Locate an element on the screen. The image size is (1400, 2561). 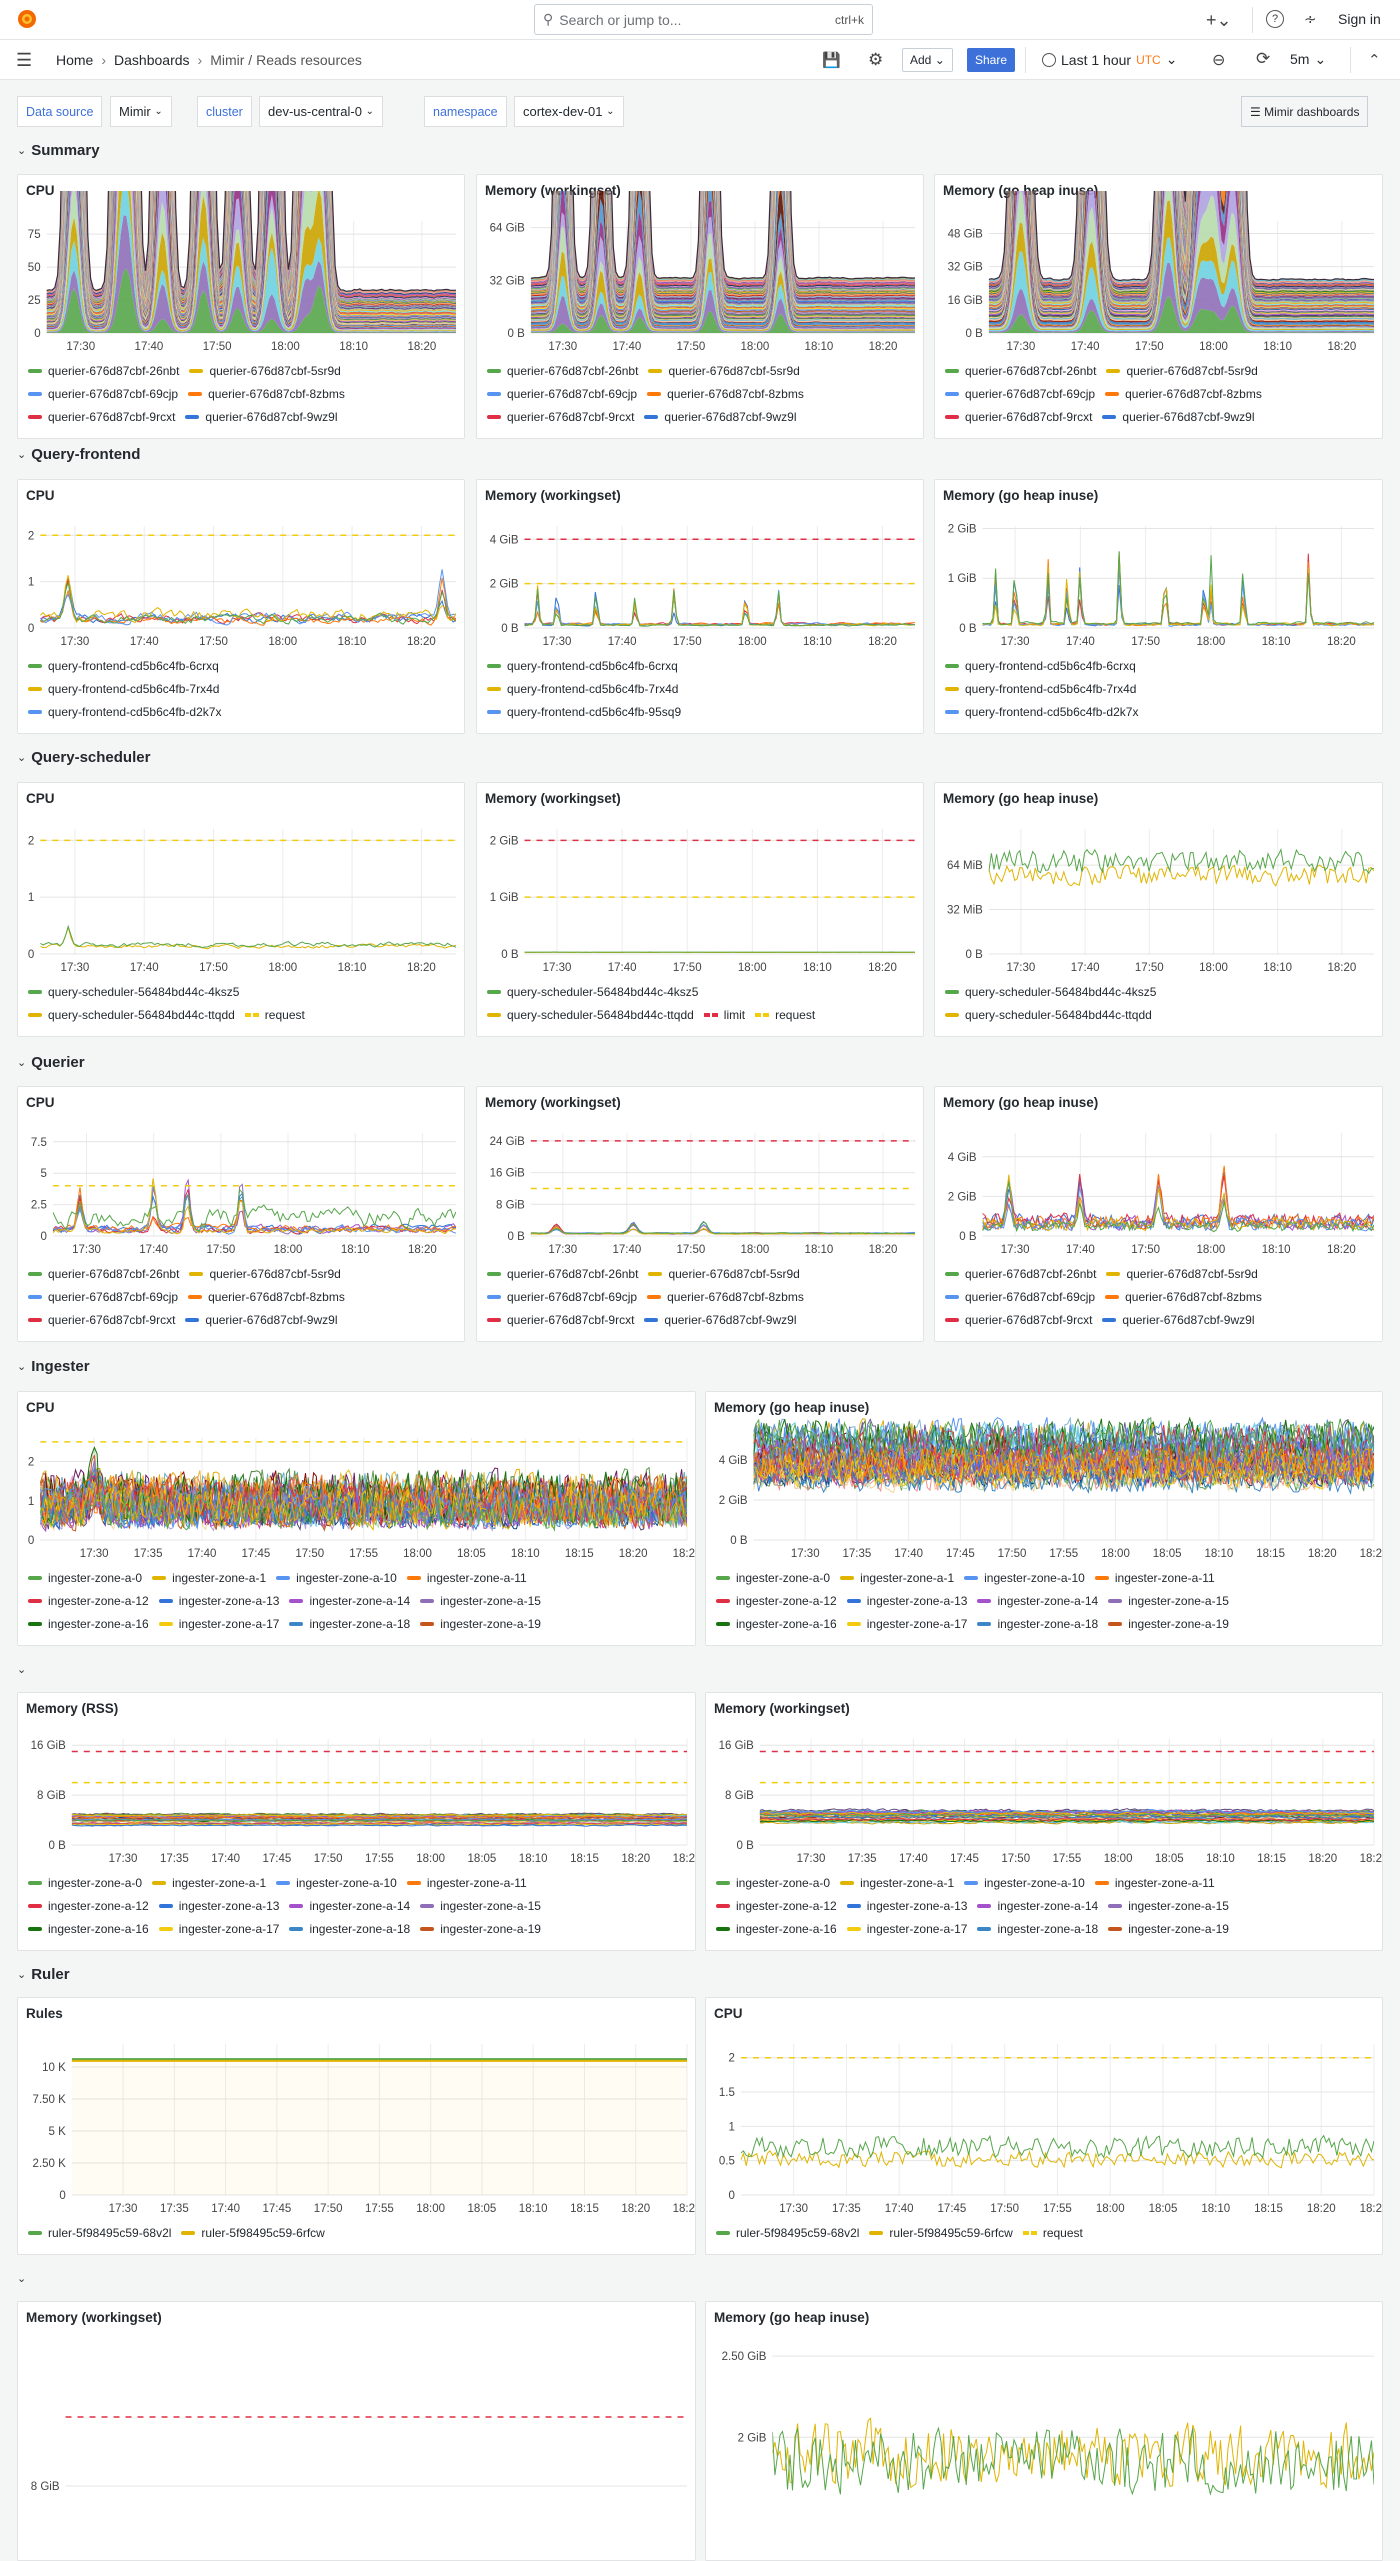
legend-item: query-frontend-cd5b6c4fb-95sq9 is located at coordinates (584, 712).